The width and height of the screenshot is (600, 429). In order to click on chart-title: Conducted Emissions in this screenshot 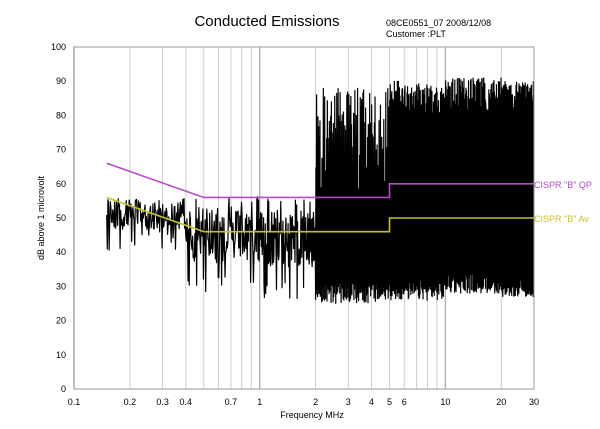, I will do `click(266, 21)`.